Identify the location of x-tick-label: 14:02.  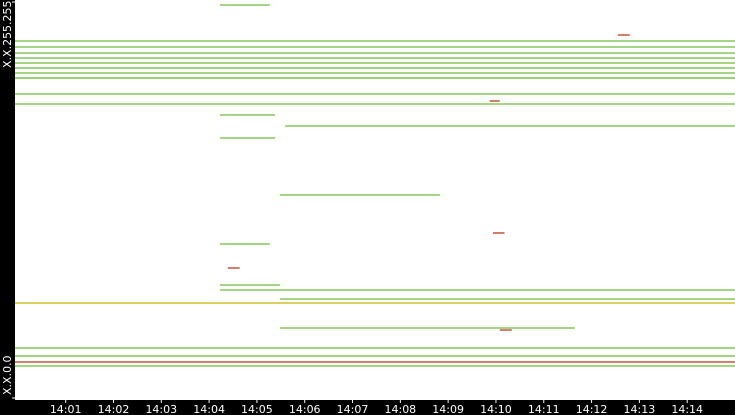
(114, 409).